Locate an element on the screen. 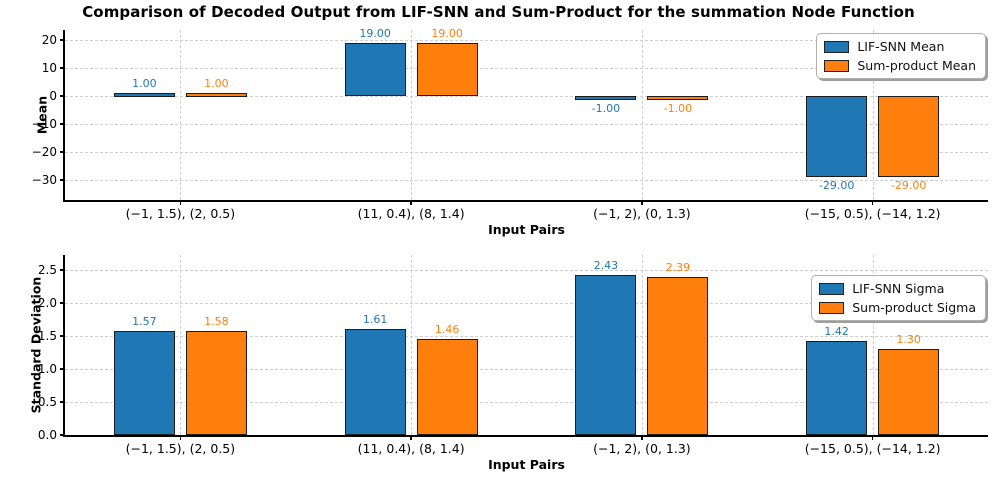  ytick-label: −30 is located at coordinates (44, 179).